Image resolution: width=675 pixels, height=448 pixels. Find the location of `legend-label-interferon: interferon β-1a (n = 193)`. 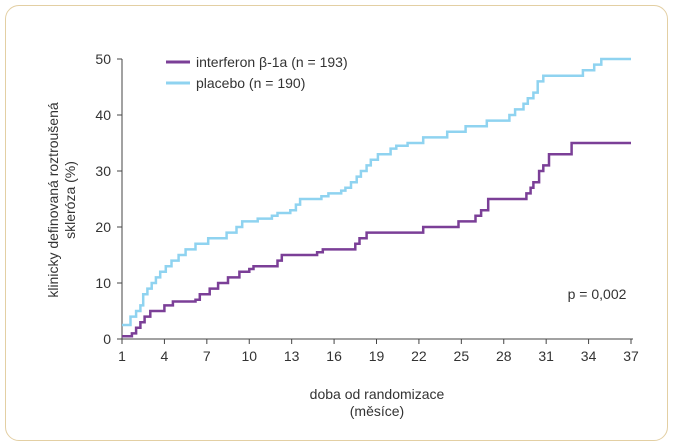

legend-label-interferon: interferon β-1a (n = 193) is located at coordinates (272, 62).